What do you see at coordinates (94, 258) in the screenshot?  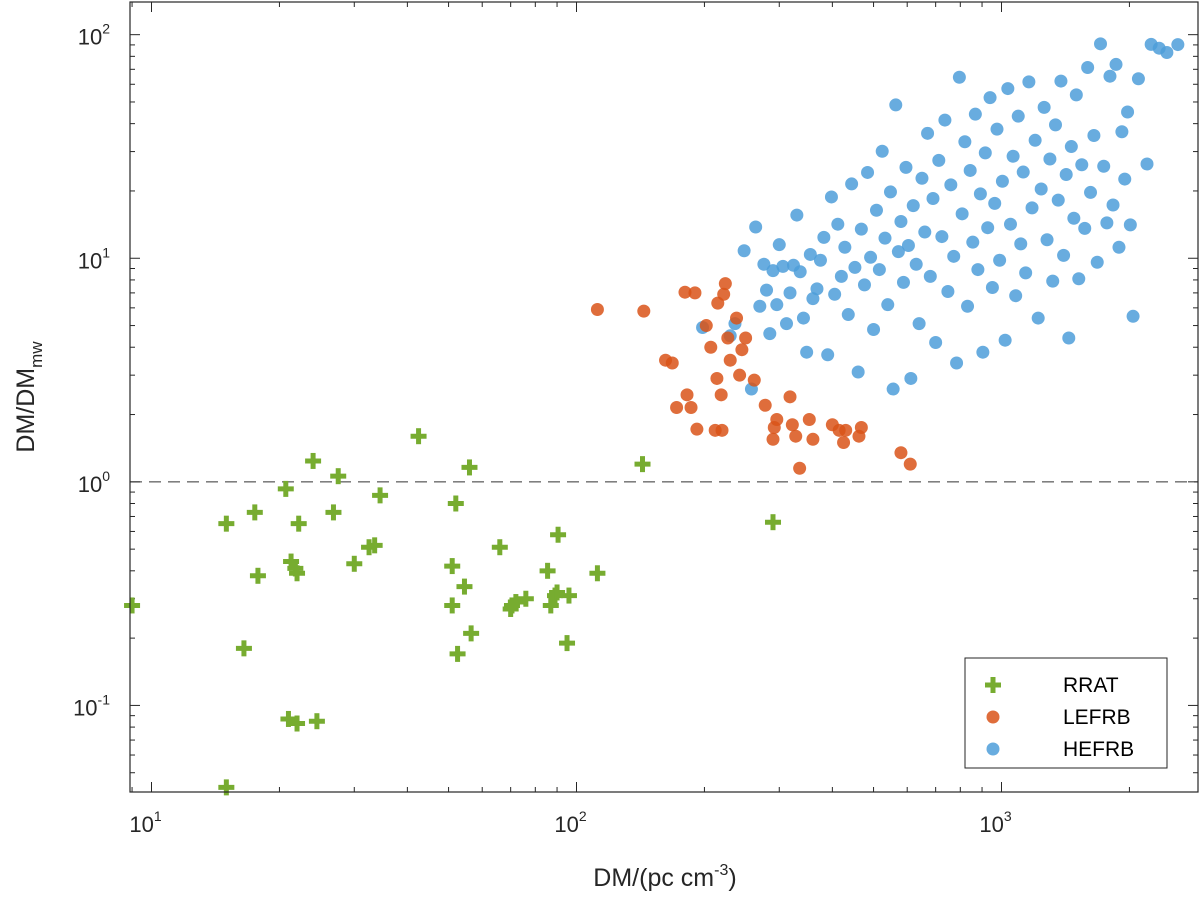 I see `y-tick-label: 101` at bounding box center [94, 258].